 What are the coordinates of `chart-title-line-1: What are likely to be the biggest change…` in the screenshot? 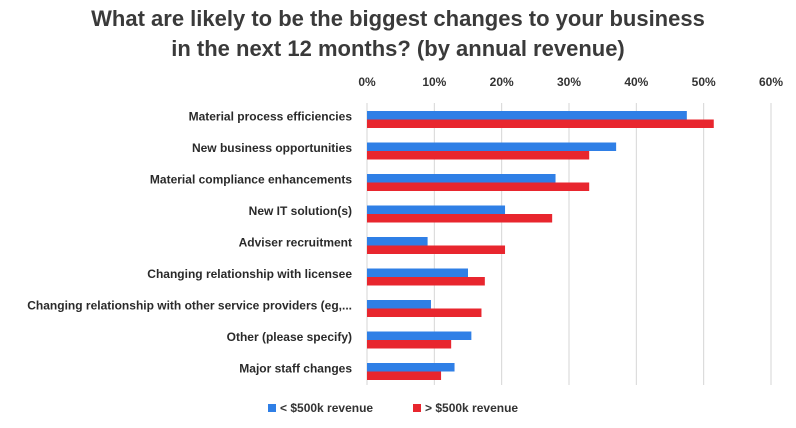 It's located at (398, 18).